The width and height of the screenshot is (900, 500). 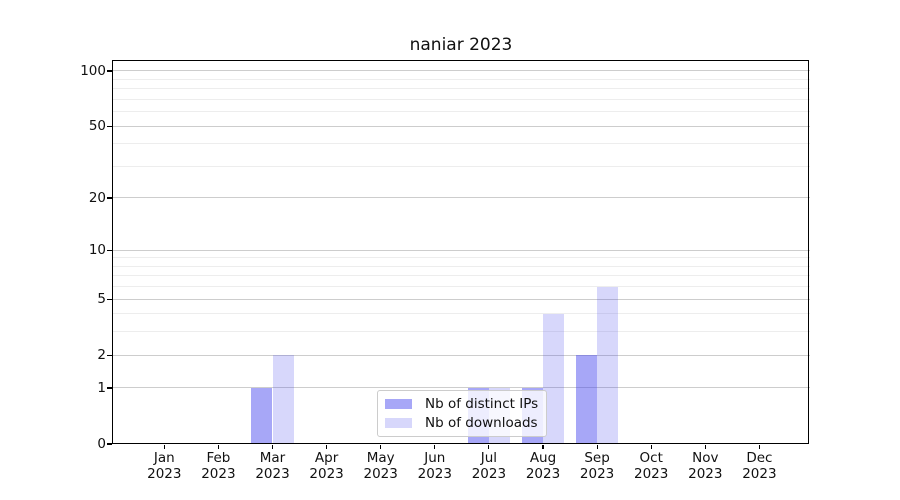 I want to click on legend-swatch-distinct-ips, so click(x=398, y=404).